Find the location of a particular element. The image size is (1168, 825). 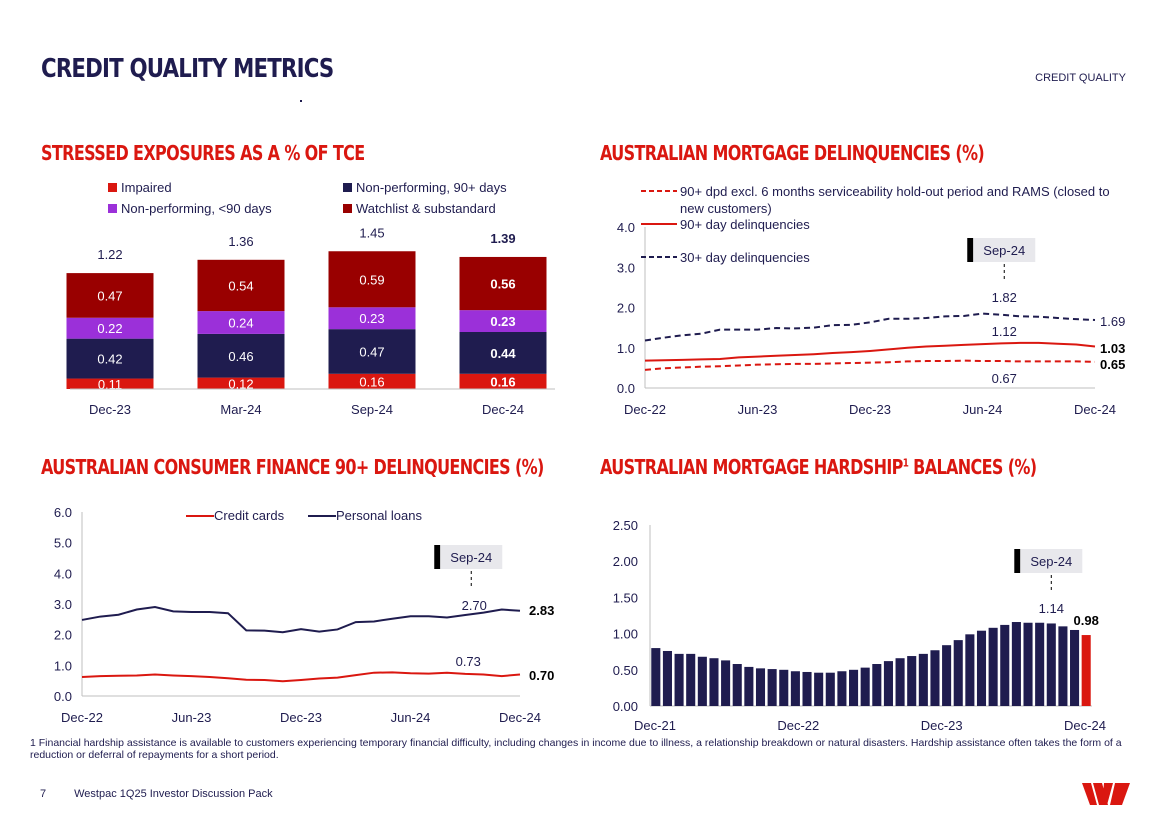

consumer-sep-callout-box is located at coordinates (471, 557).